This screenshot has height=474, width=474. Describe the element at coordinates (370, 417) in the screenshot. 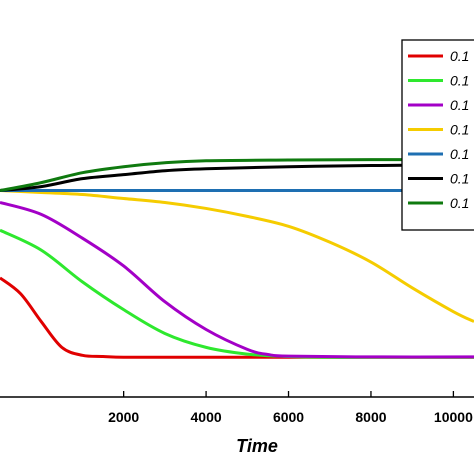

I see `x-tick-label: 8000` at that location.